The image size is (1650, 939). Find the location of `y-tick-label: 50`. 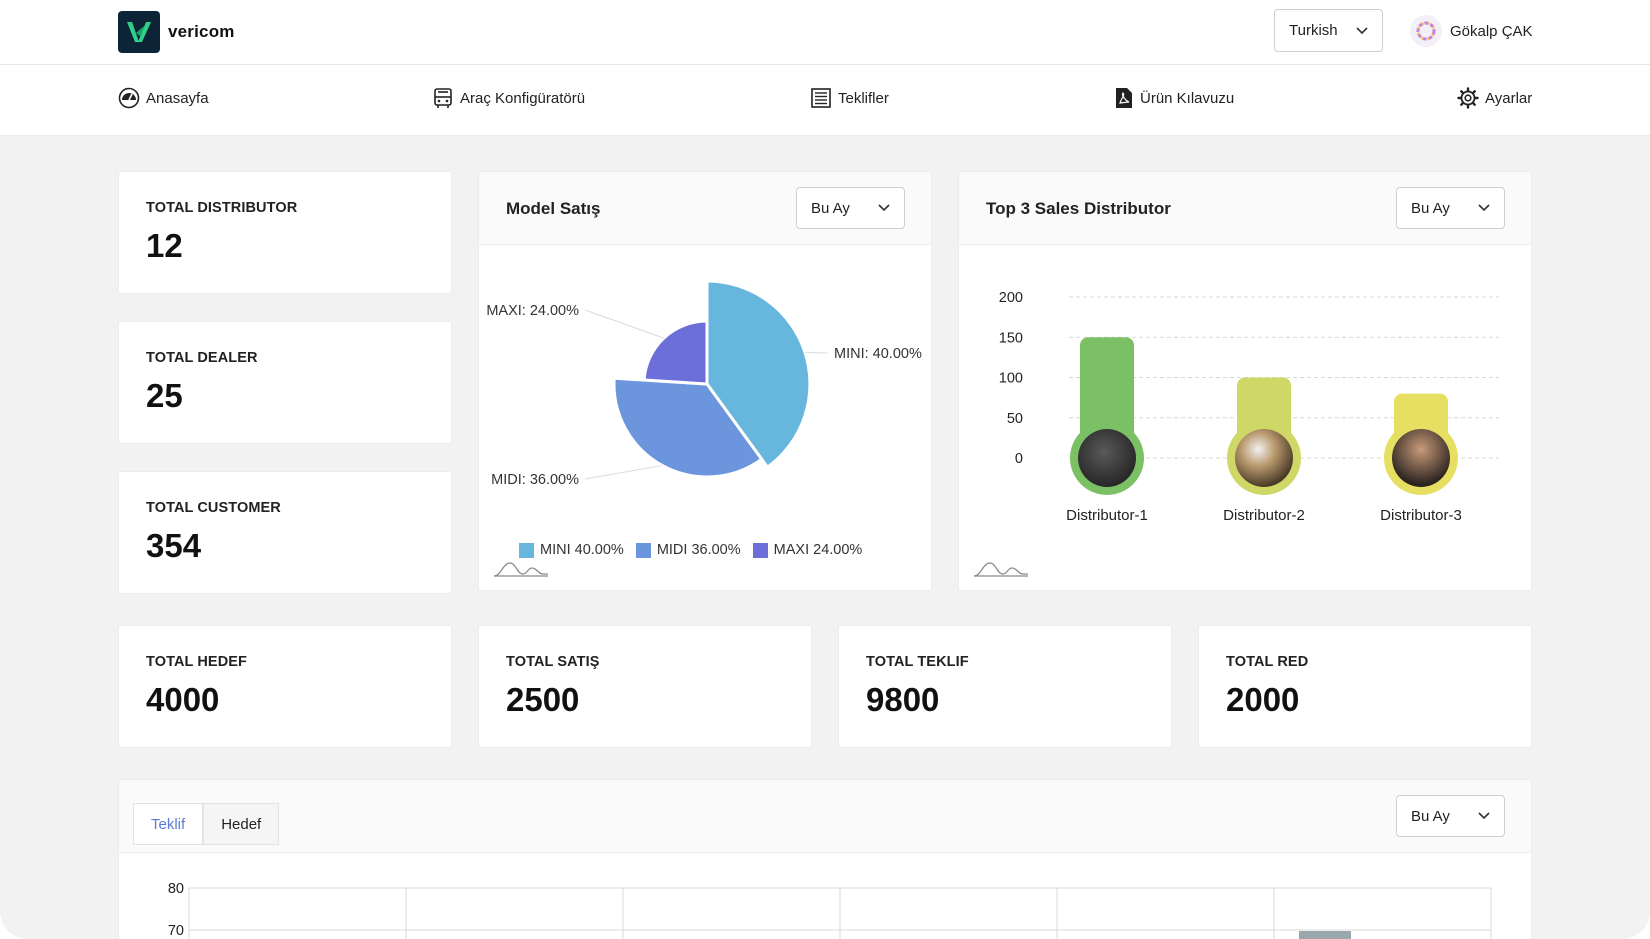

y-tick-label: 50 is located at coordinates (1015, 419).